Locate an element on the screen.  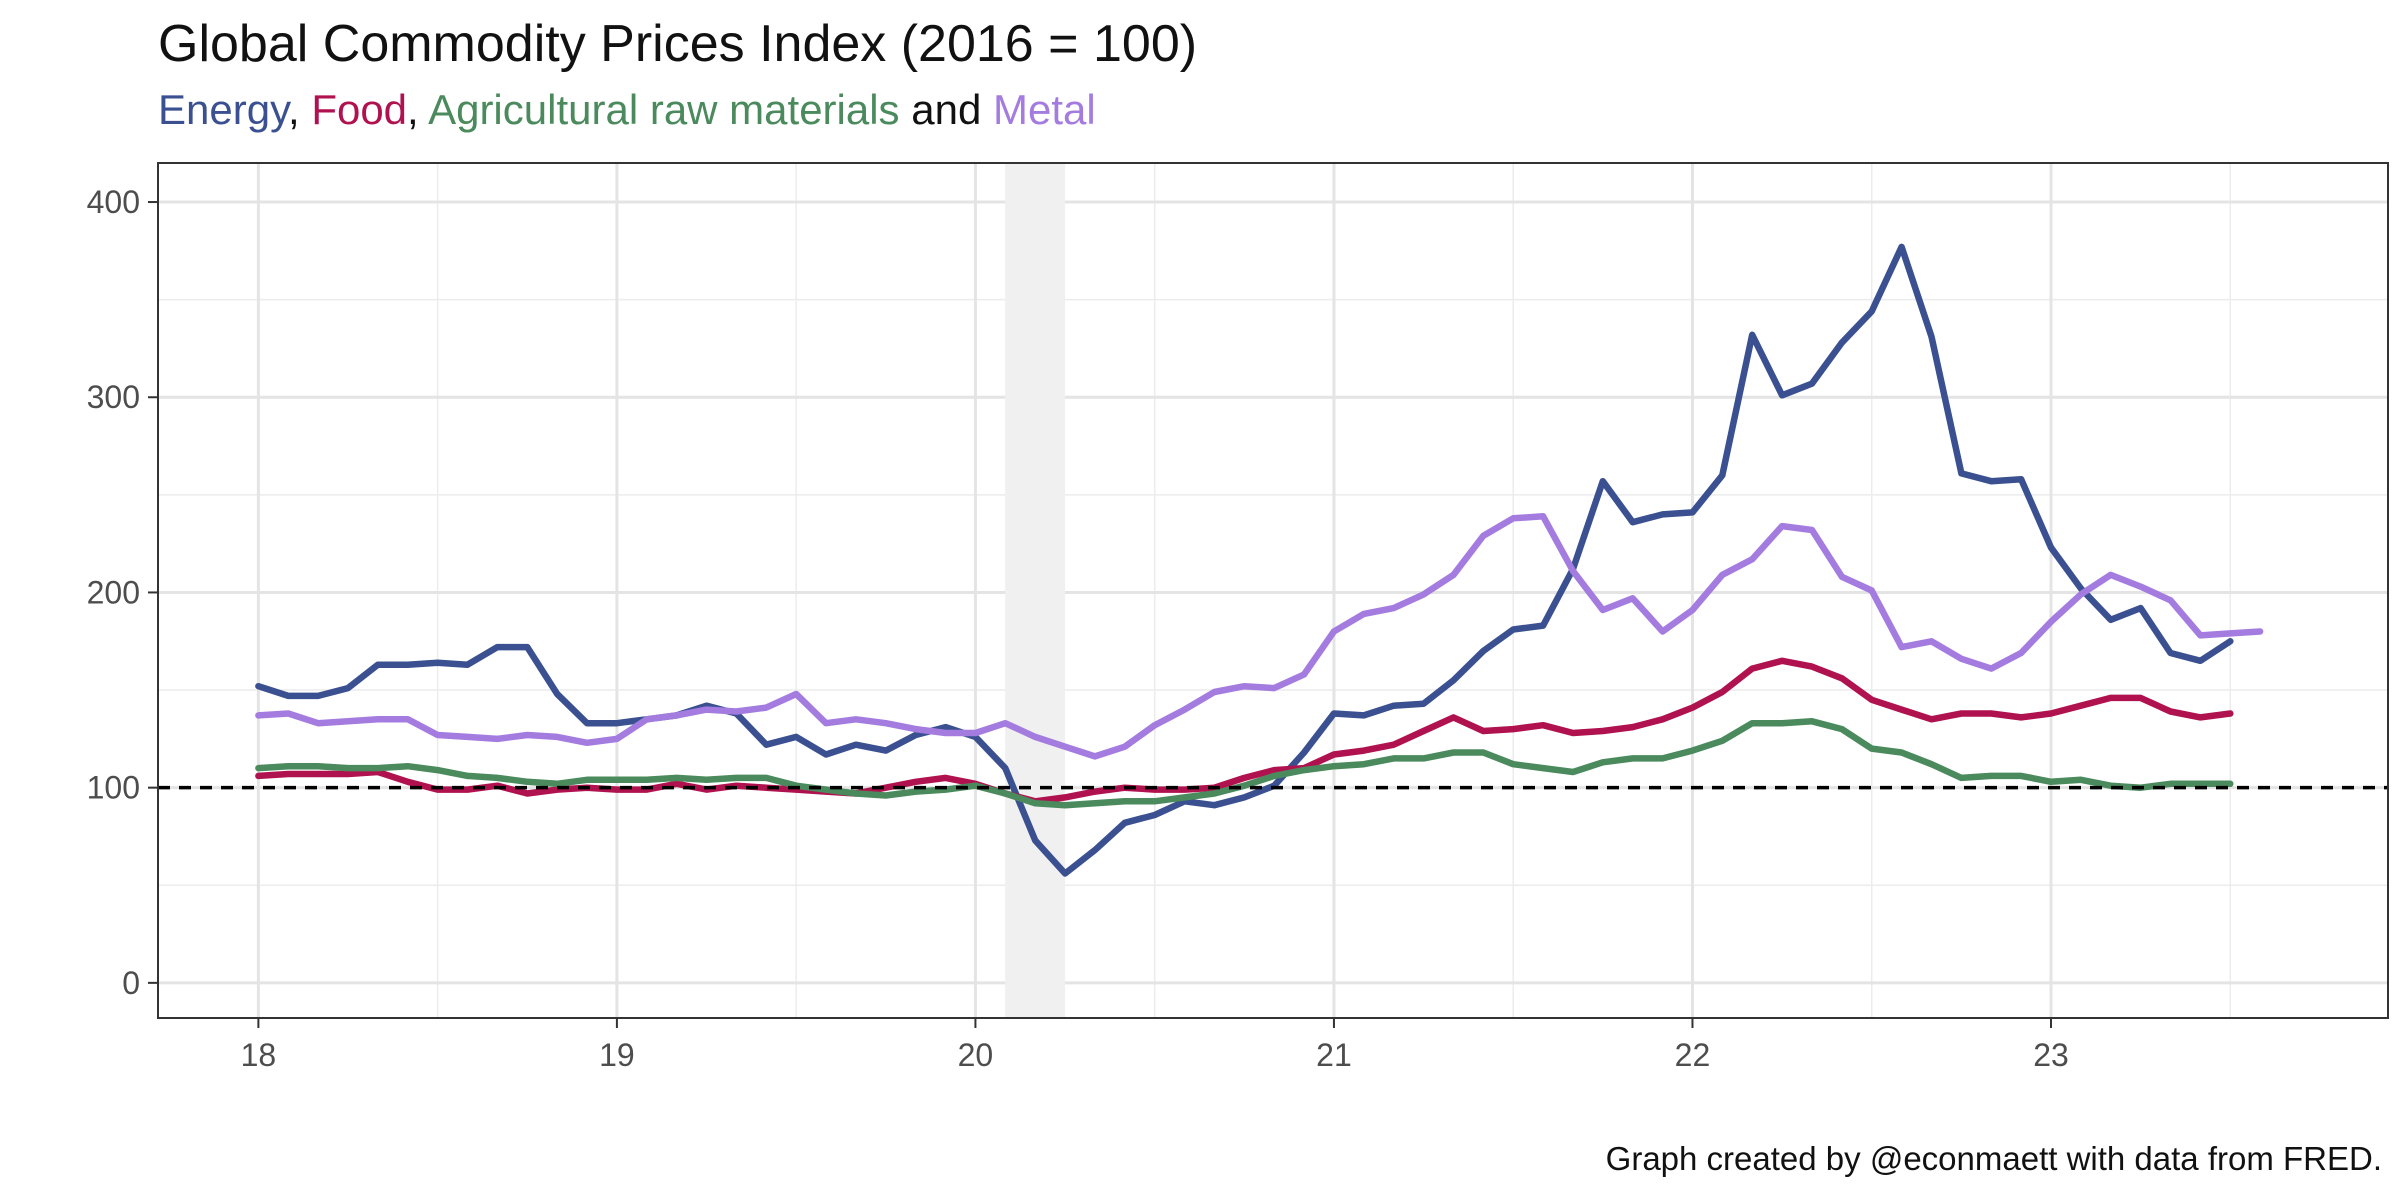
y-tick-label: 400 is located at coordinates (113, 202).